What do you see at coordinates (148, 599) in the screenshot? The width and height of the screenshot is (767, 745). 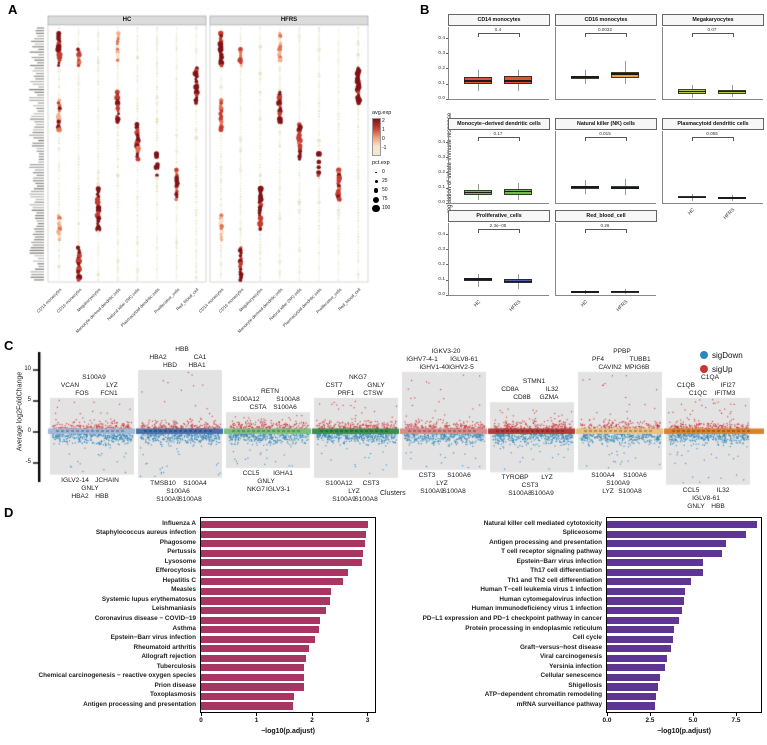 I see `pathway-label: Systemic lupus erythematosus` at bounding box center [148, 599].